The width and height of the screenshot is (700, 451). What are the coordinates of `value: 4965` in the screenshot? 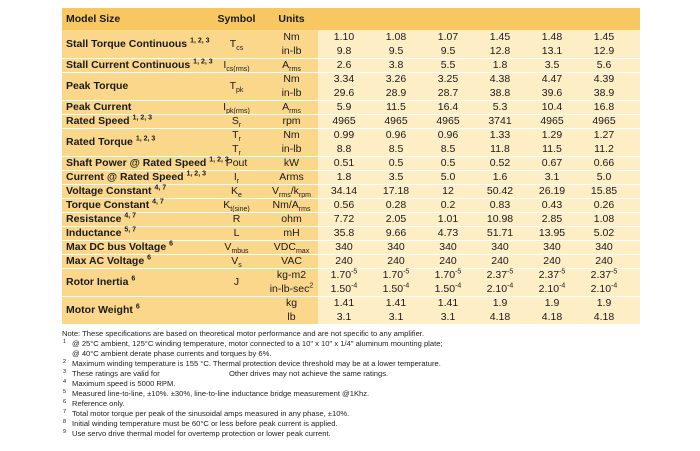 It's located at (604, 121).